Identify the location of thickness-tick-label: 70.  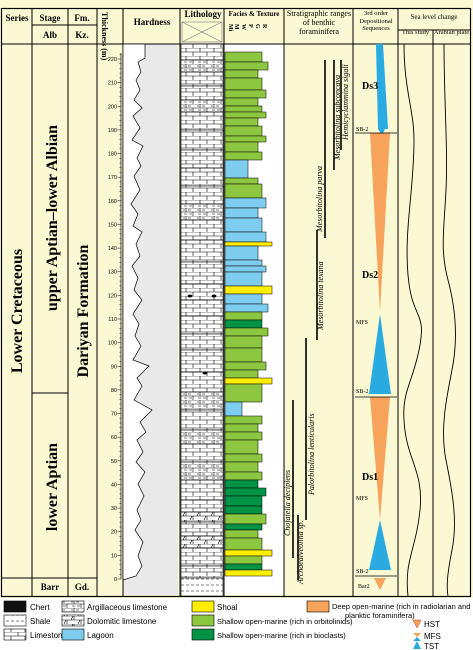
(114, 415).